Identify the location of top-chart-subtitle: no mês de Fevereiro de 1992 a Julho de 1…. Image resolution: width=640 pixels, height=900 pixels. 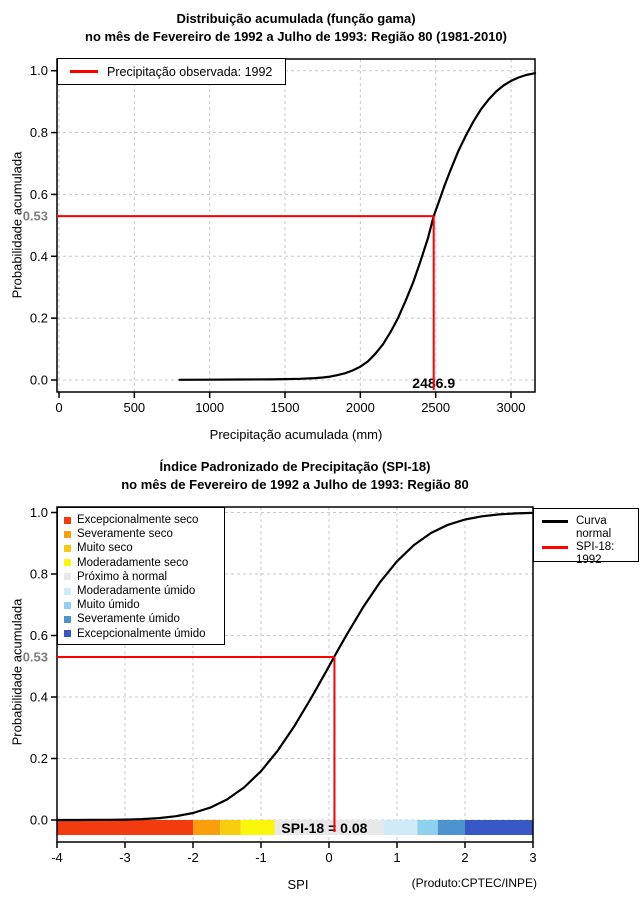
(296, 36).